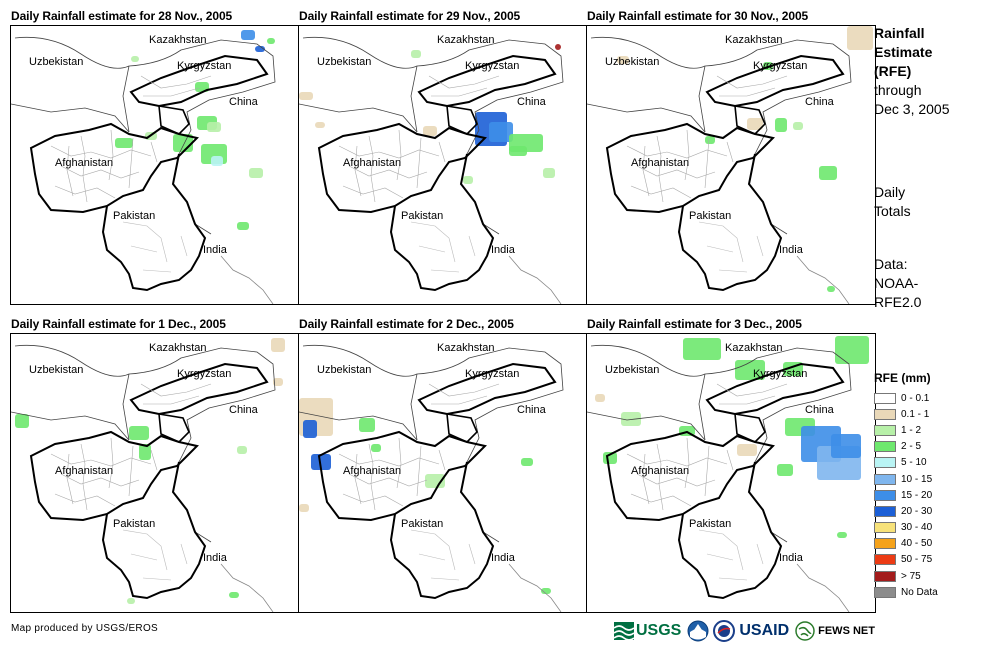  I want to click on legend-item: > 75, so click(906, 576).